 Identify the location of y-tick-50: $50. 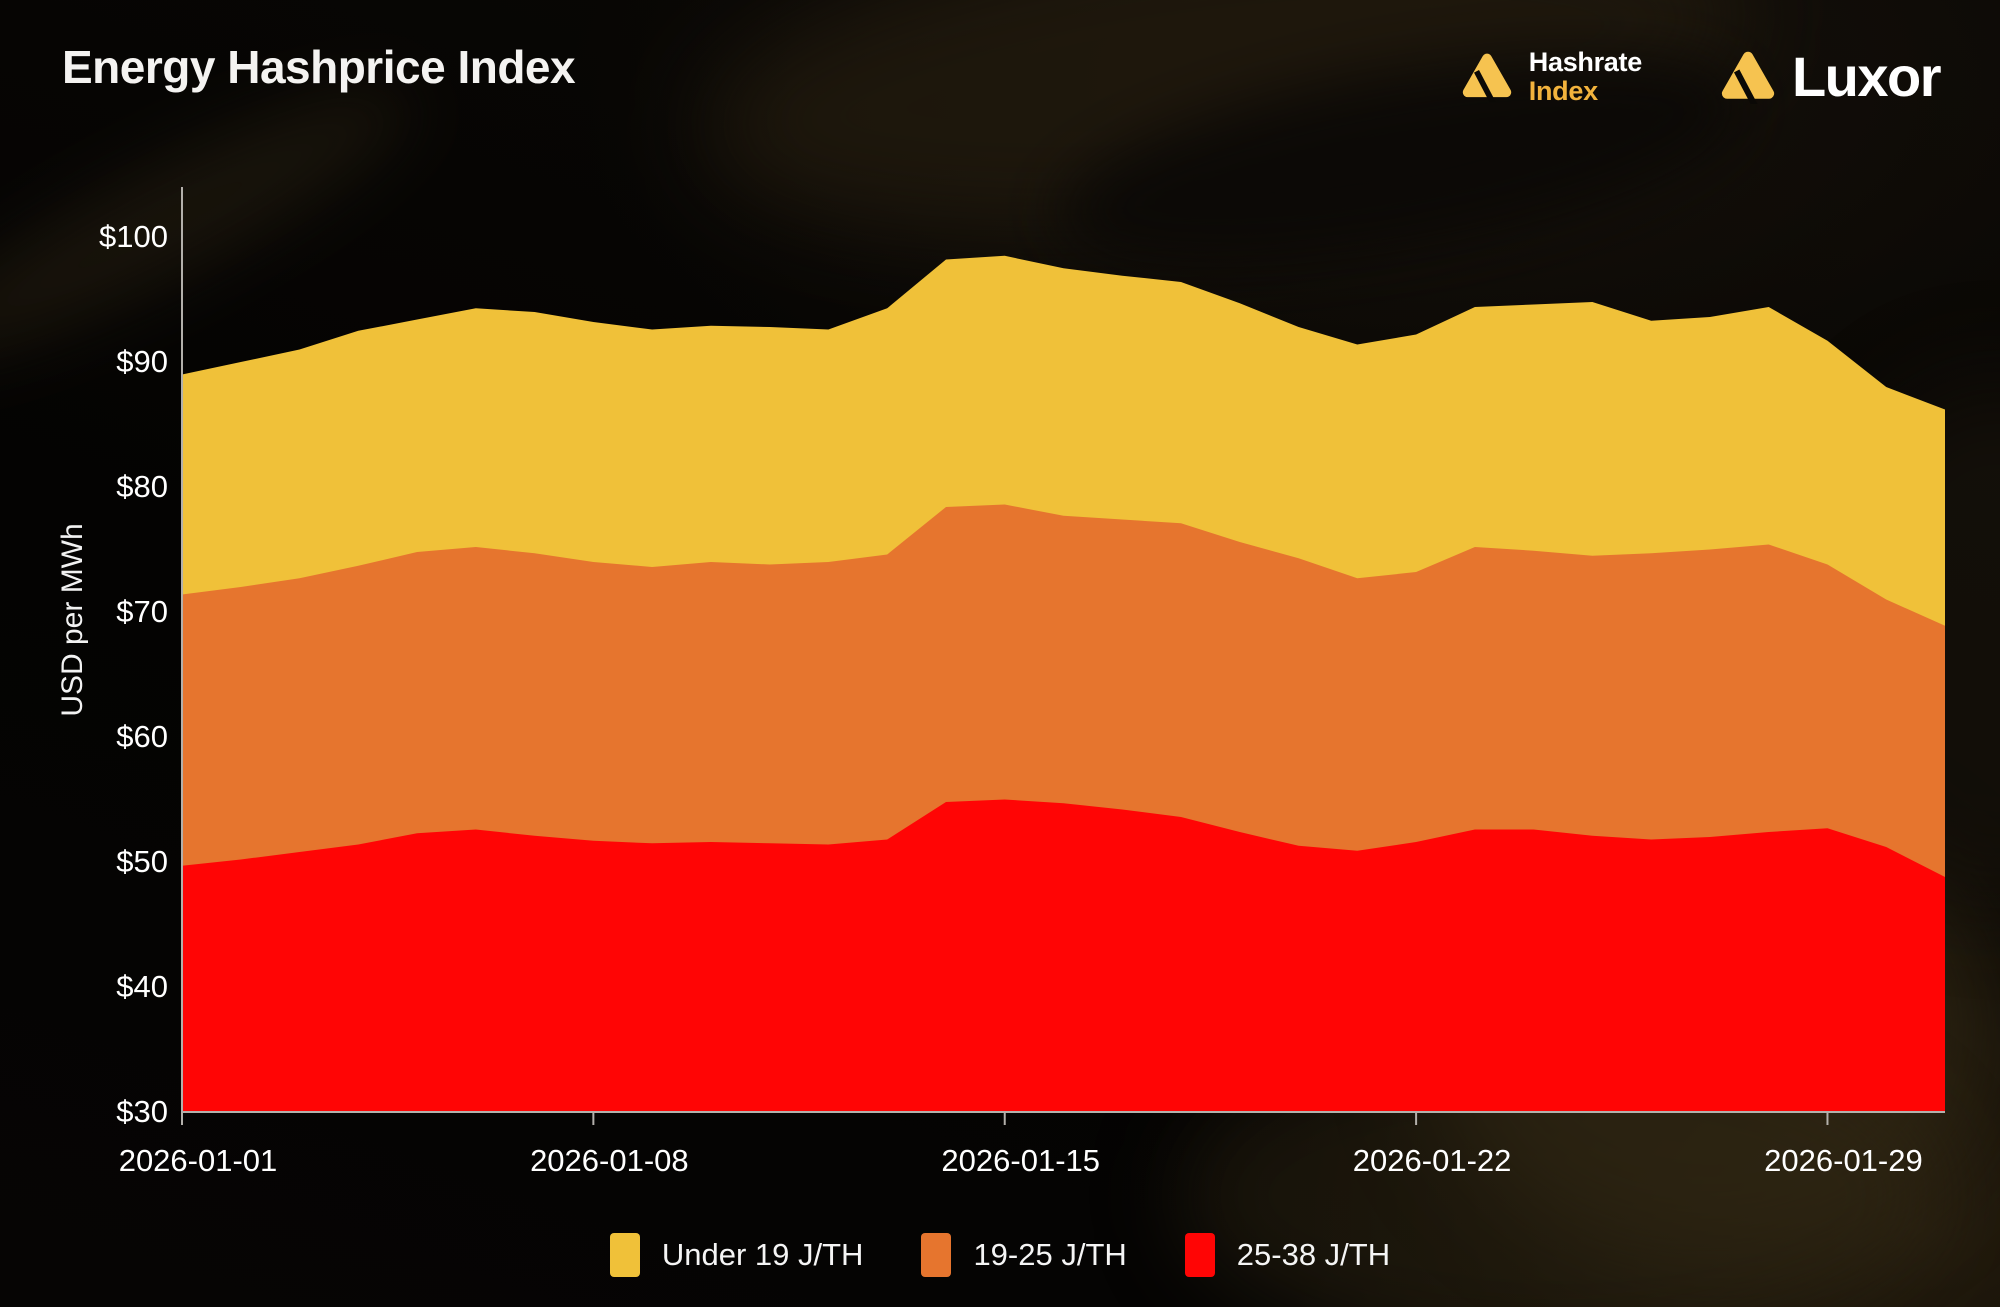
(142, 861).